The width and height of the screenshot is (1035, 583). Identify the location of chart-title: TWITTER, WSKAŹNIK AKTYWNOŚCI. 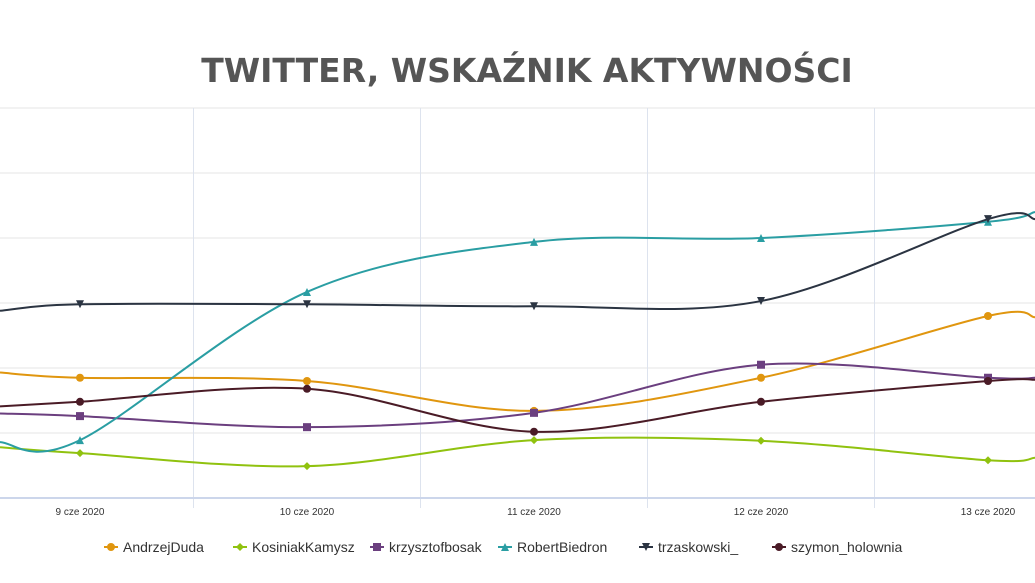
(527, 70).